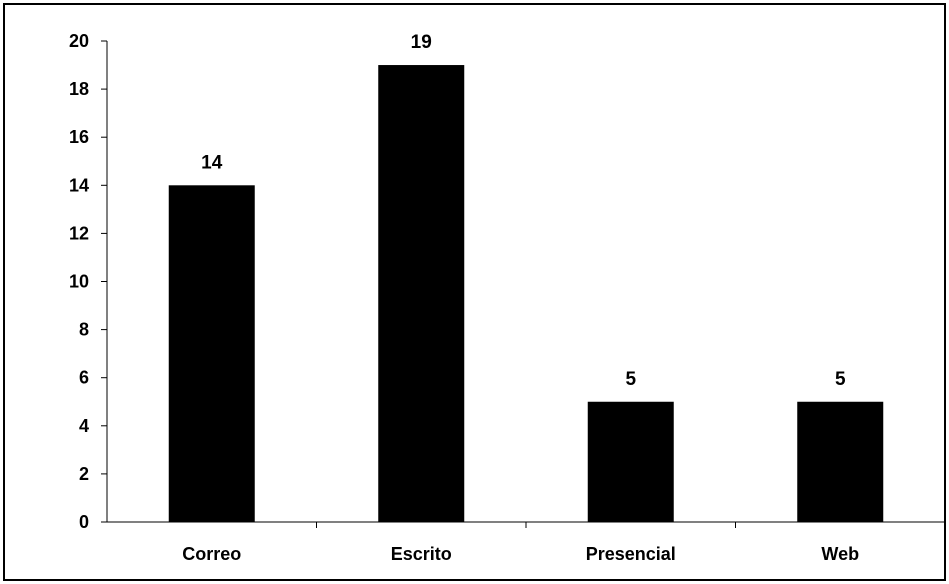 The width and height of the screenshot is (949, 584). What do you see at coordinates (631, 554) in the screenshot?
I see `x-category-label: Presencial` at bounding box center [631, 554].